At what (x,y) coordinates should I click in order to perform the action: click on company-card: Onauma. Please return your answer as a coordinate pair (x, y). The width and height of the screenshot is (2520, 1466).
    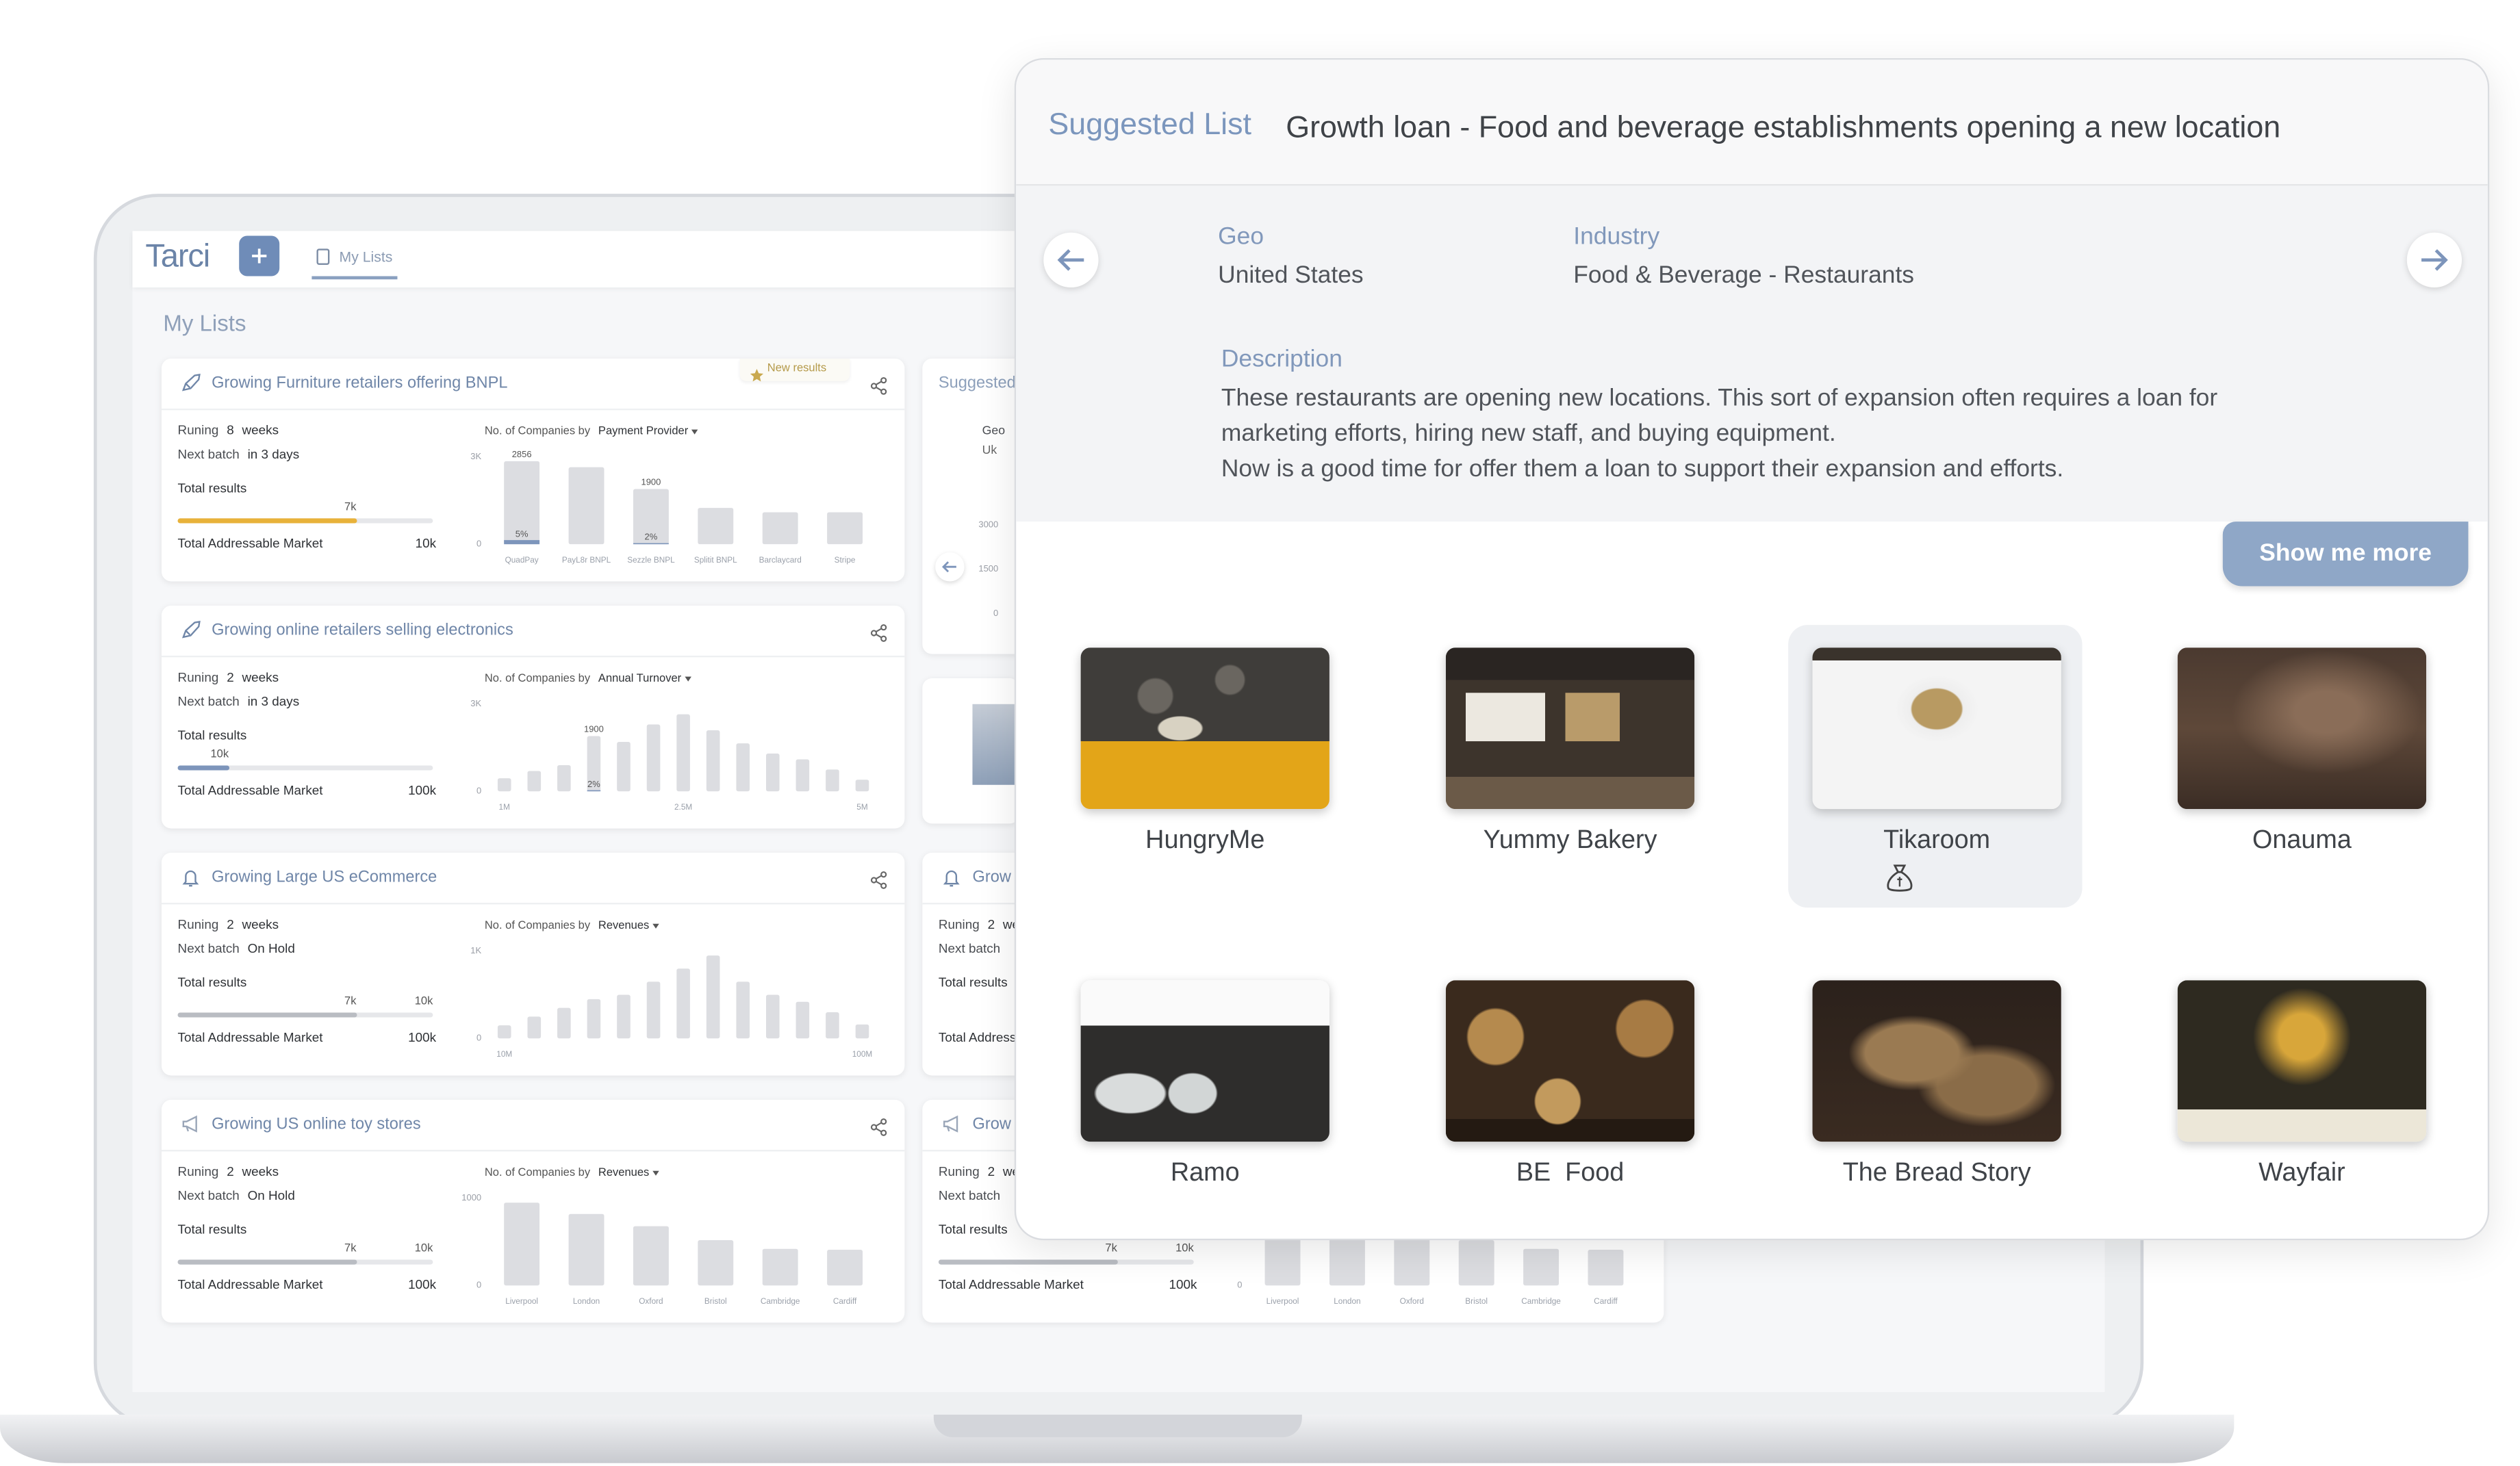
    Looking at the image, I should click on (2302, 750).